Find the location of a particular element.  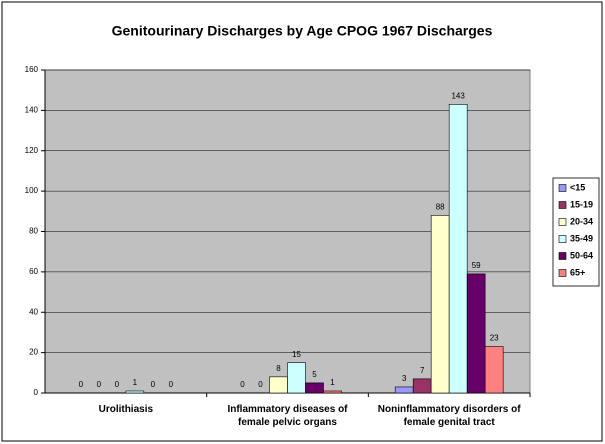

value-label: 23 is located at coordinates (494, 338).